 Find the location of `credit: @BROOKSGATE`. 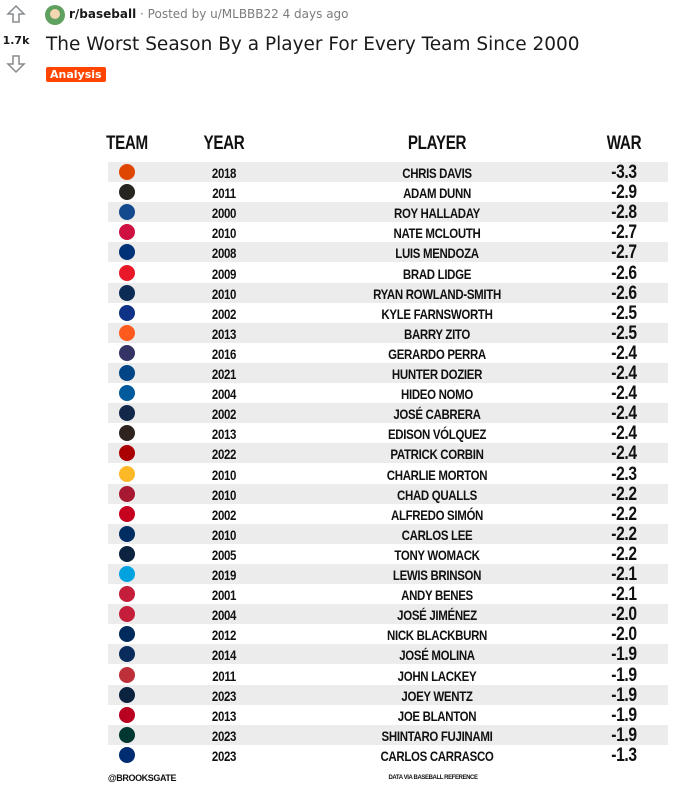

credit: @BROOKSGATE is located at coordinates (142, 778).